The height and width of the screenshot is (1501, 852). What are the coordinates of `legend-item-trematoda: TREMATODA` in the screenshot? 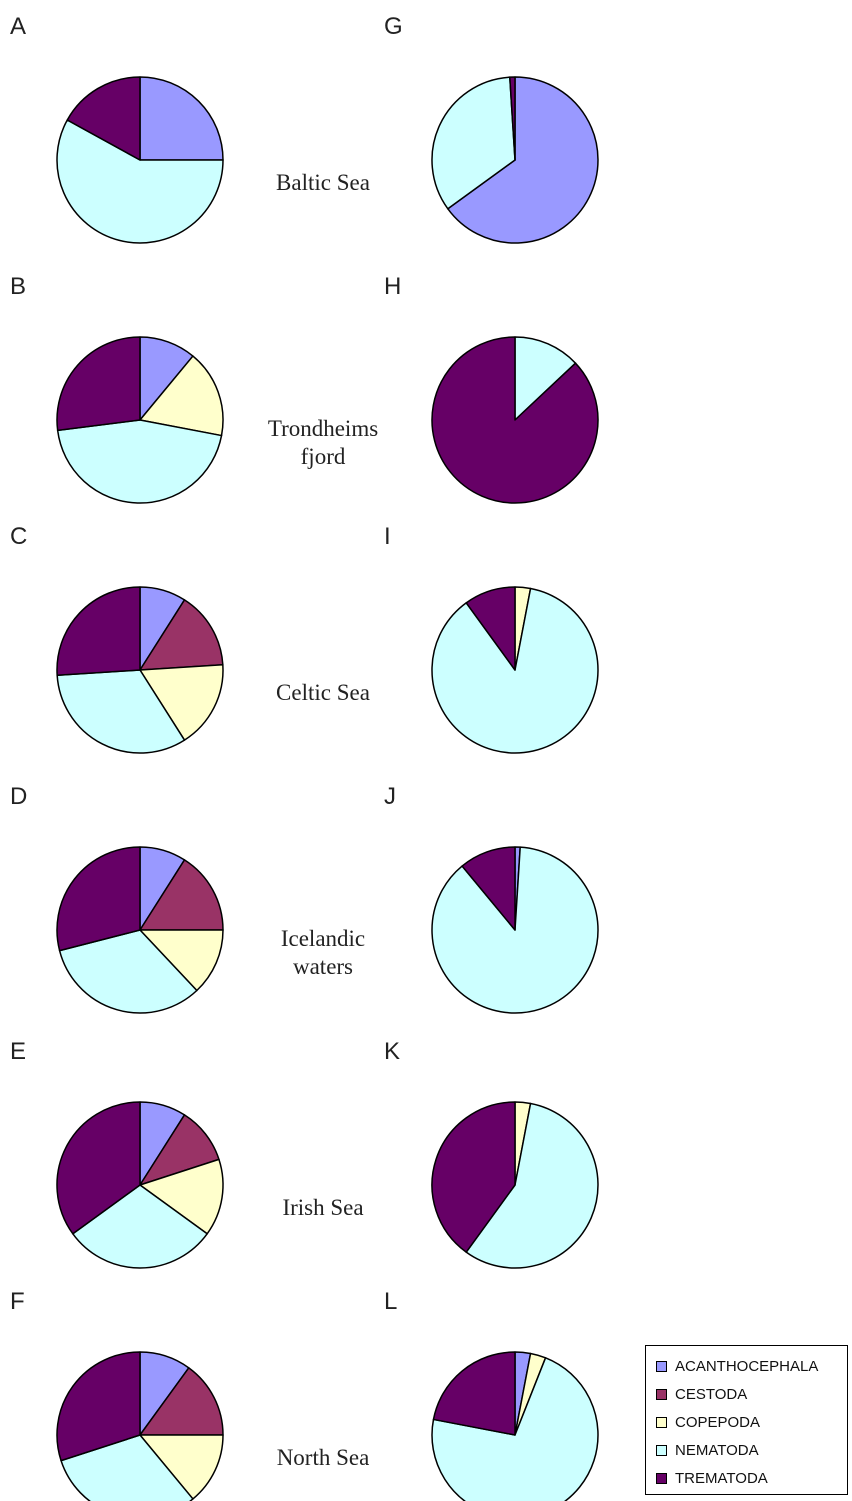 It's located at (751, 1478).